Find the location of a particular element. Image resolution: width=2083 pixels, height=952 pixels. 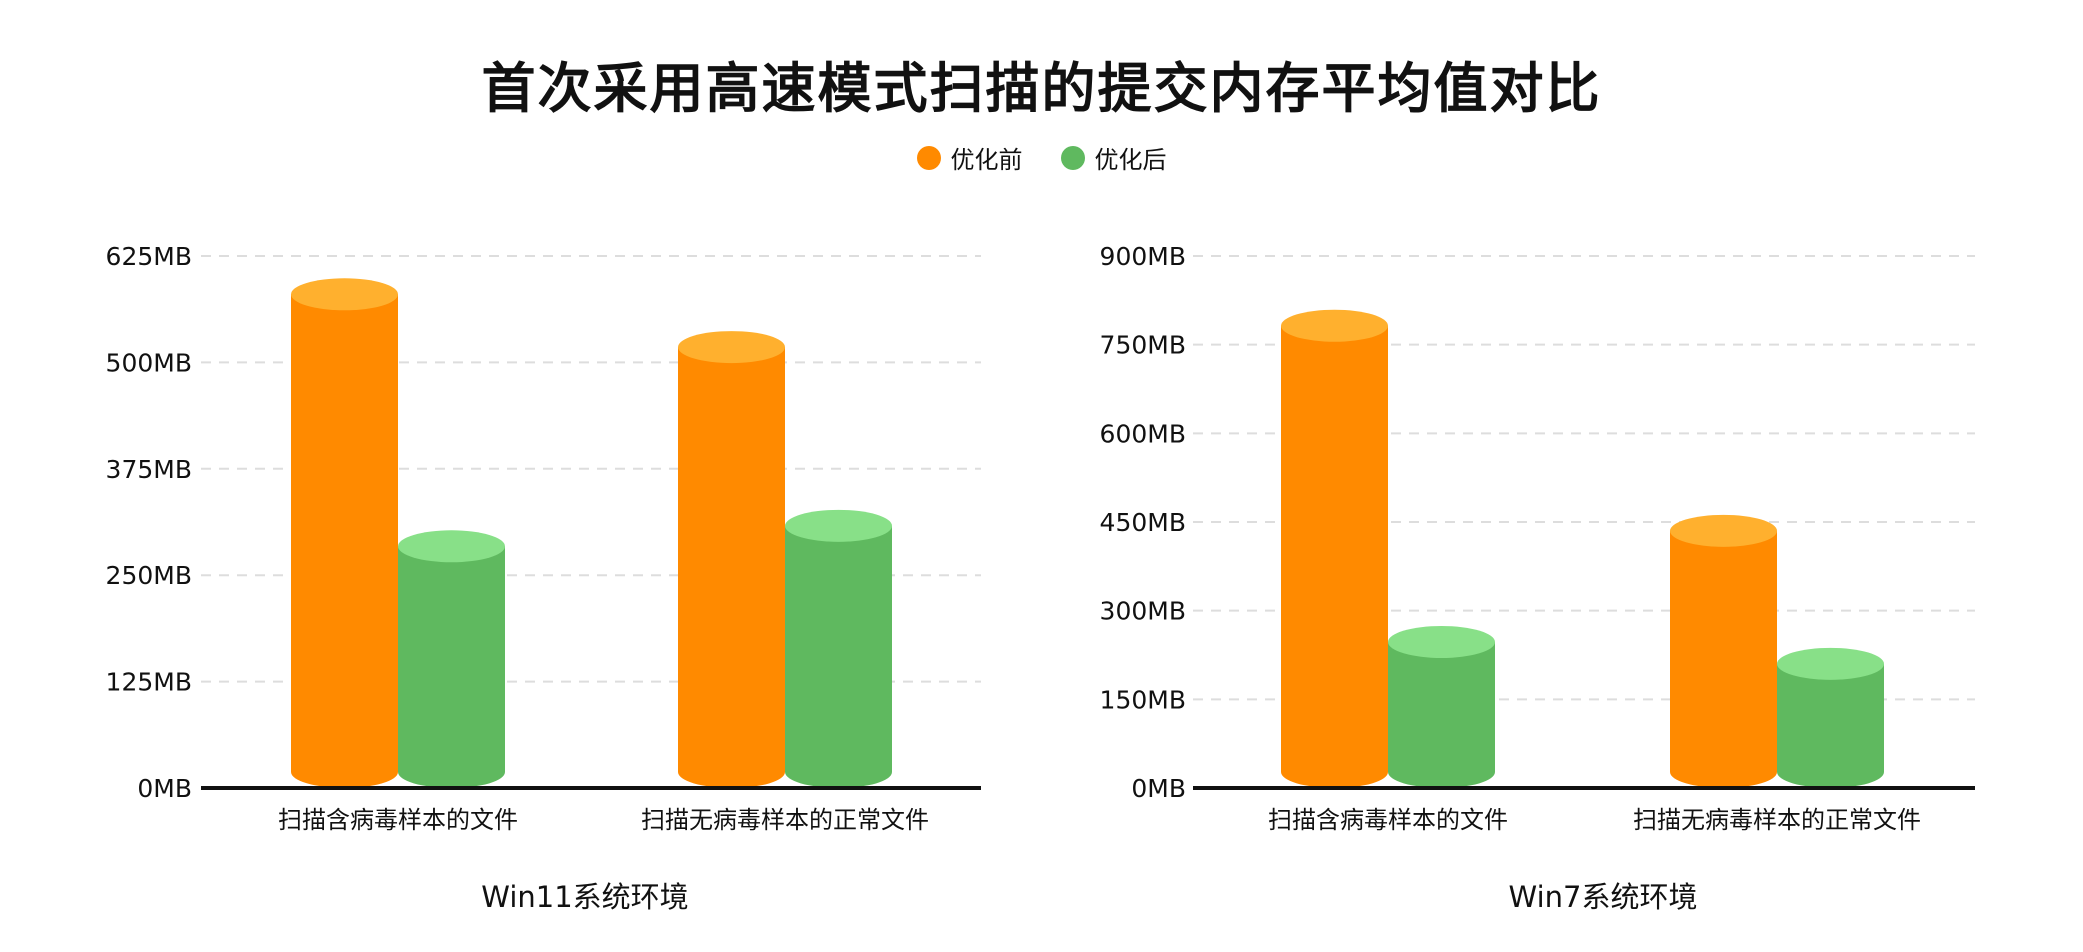

bar-before: 优化前: 782MB is located at coordinates (1334, 548).